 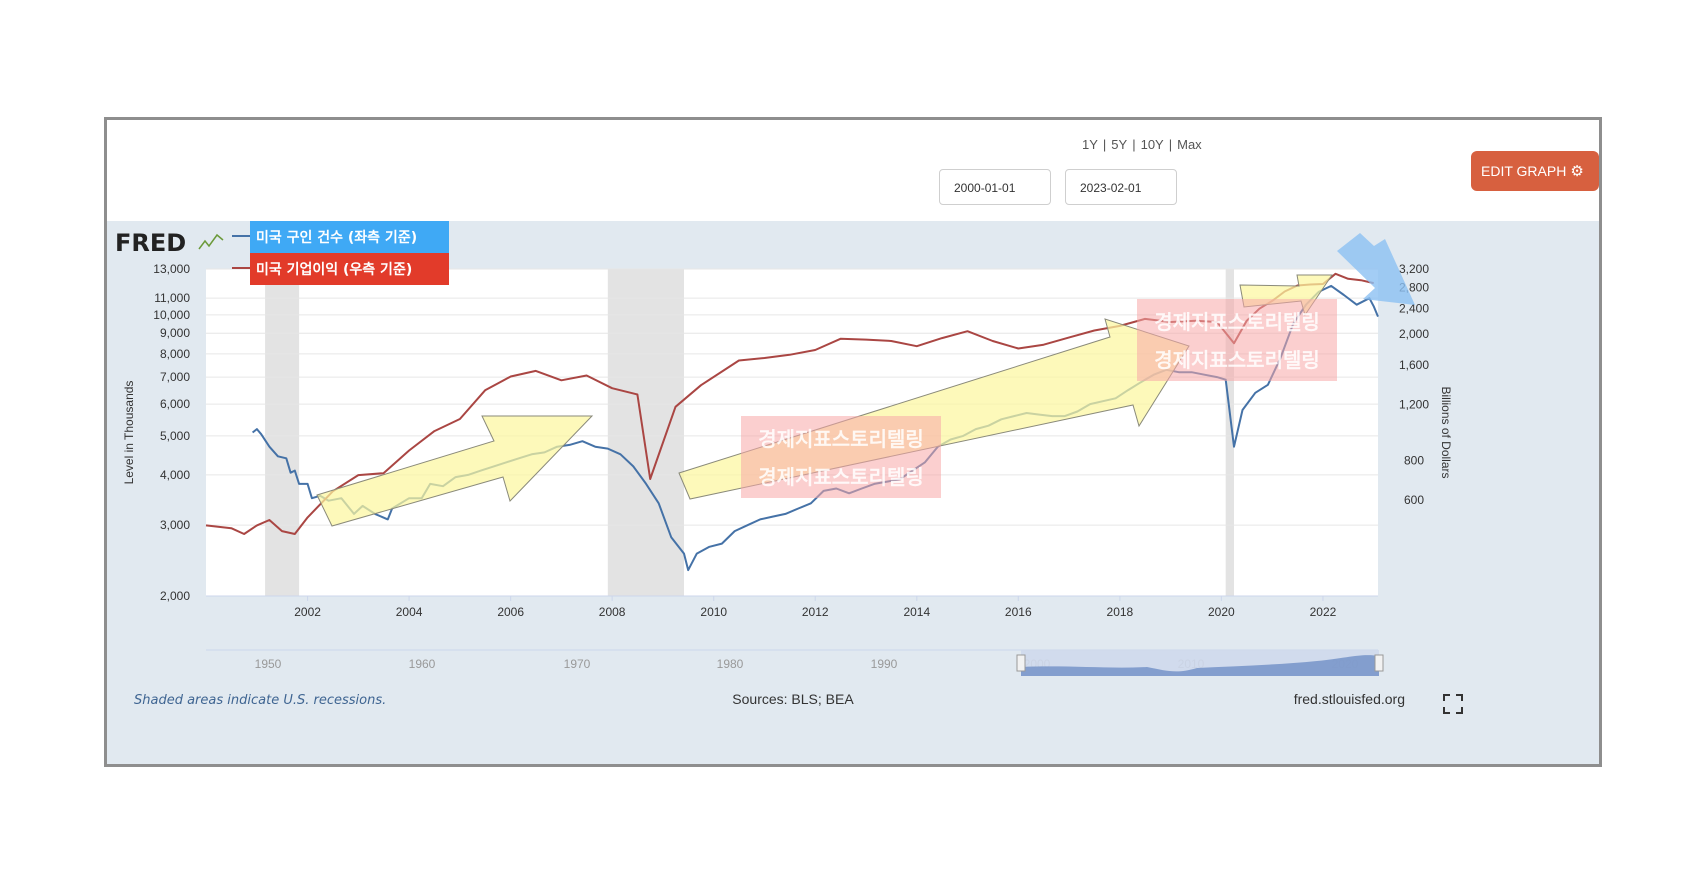 What do you see at coordinates (172, 298) in the screenshot?
I see `left-axis-tick-label: 11,000` at bounding box center [172, 298].